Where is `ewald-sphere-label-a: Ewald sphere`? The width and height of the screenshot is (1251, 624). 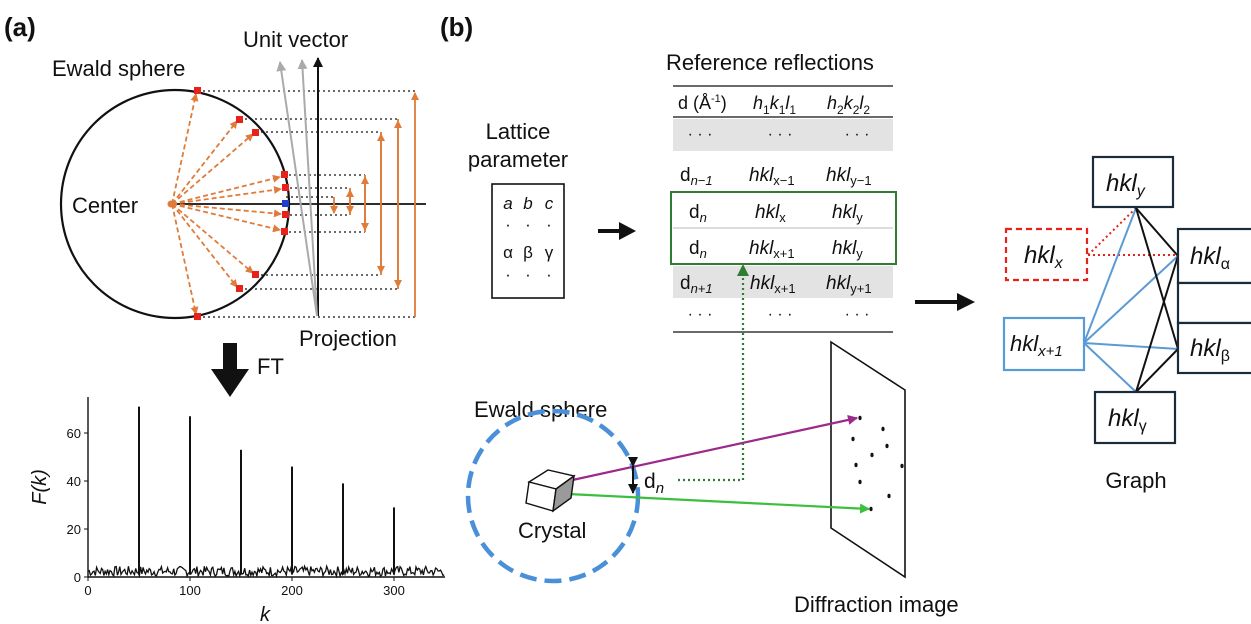 ewald-sphere-label-a: Ewald sphere is located at coordinates (118, 68).